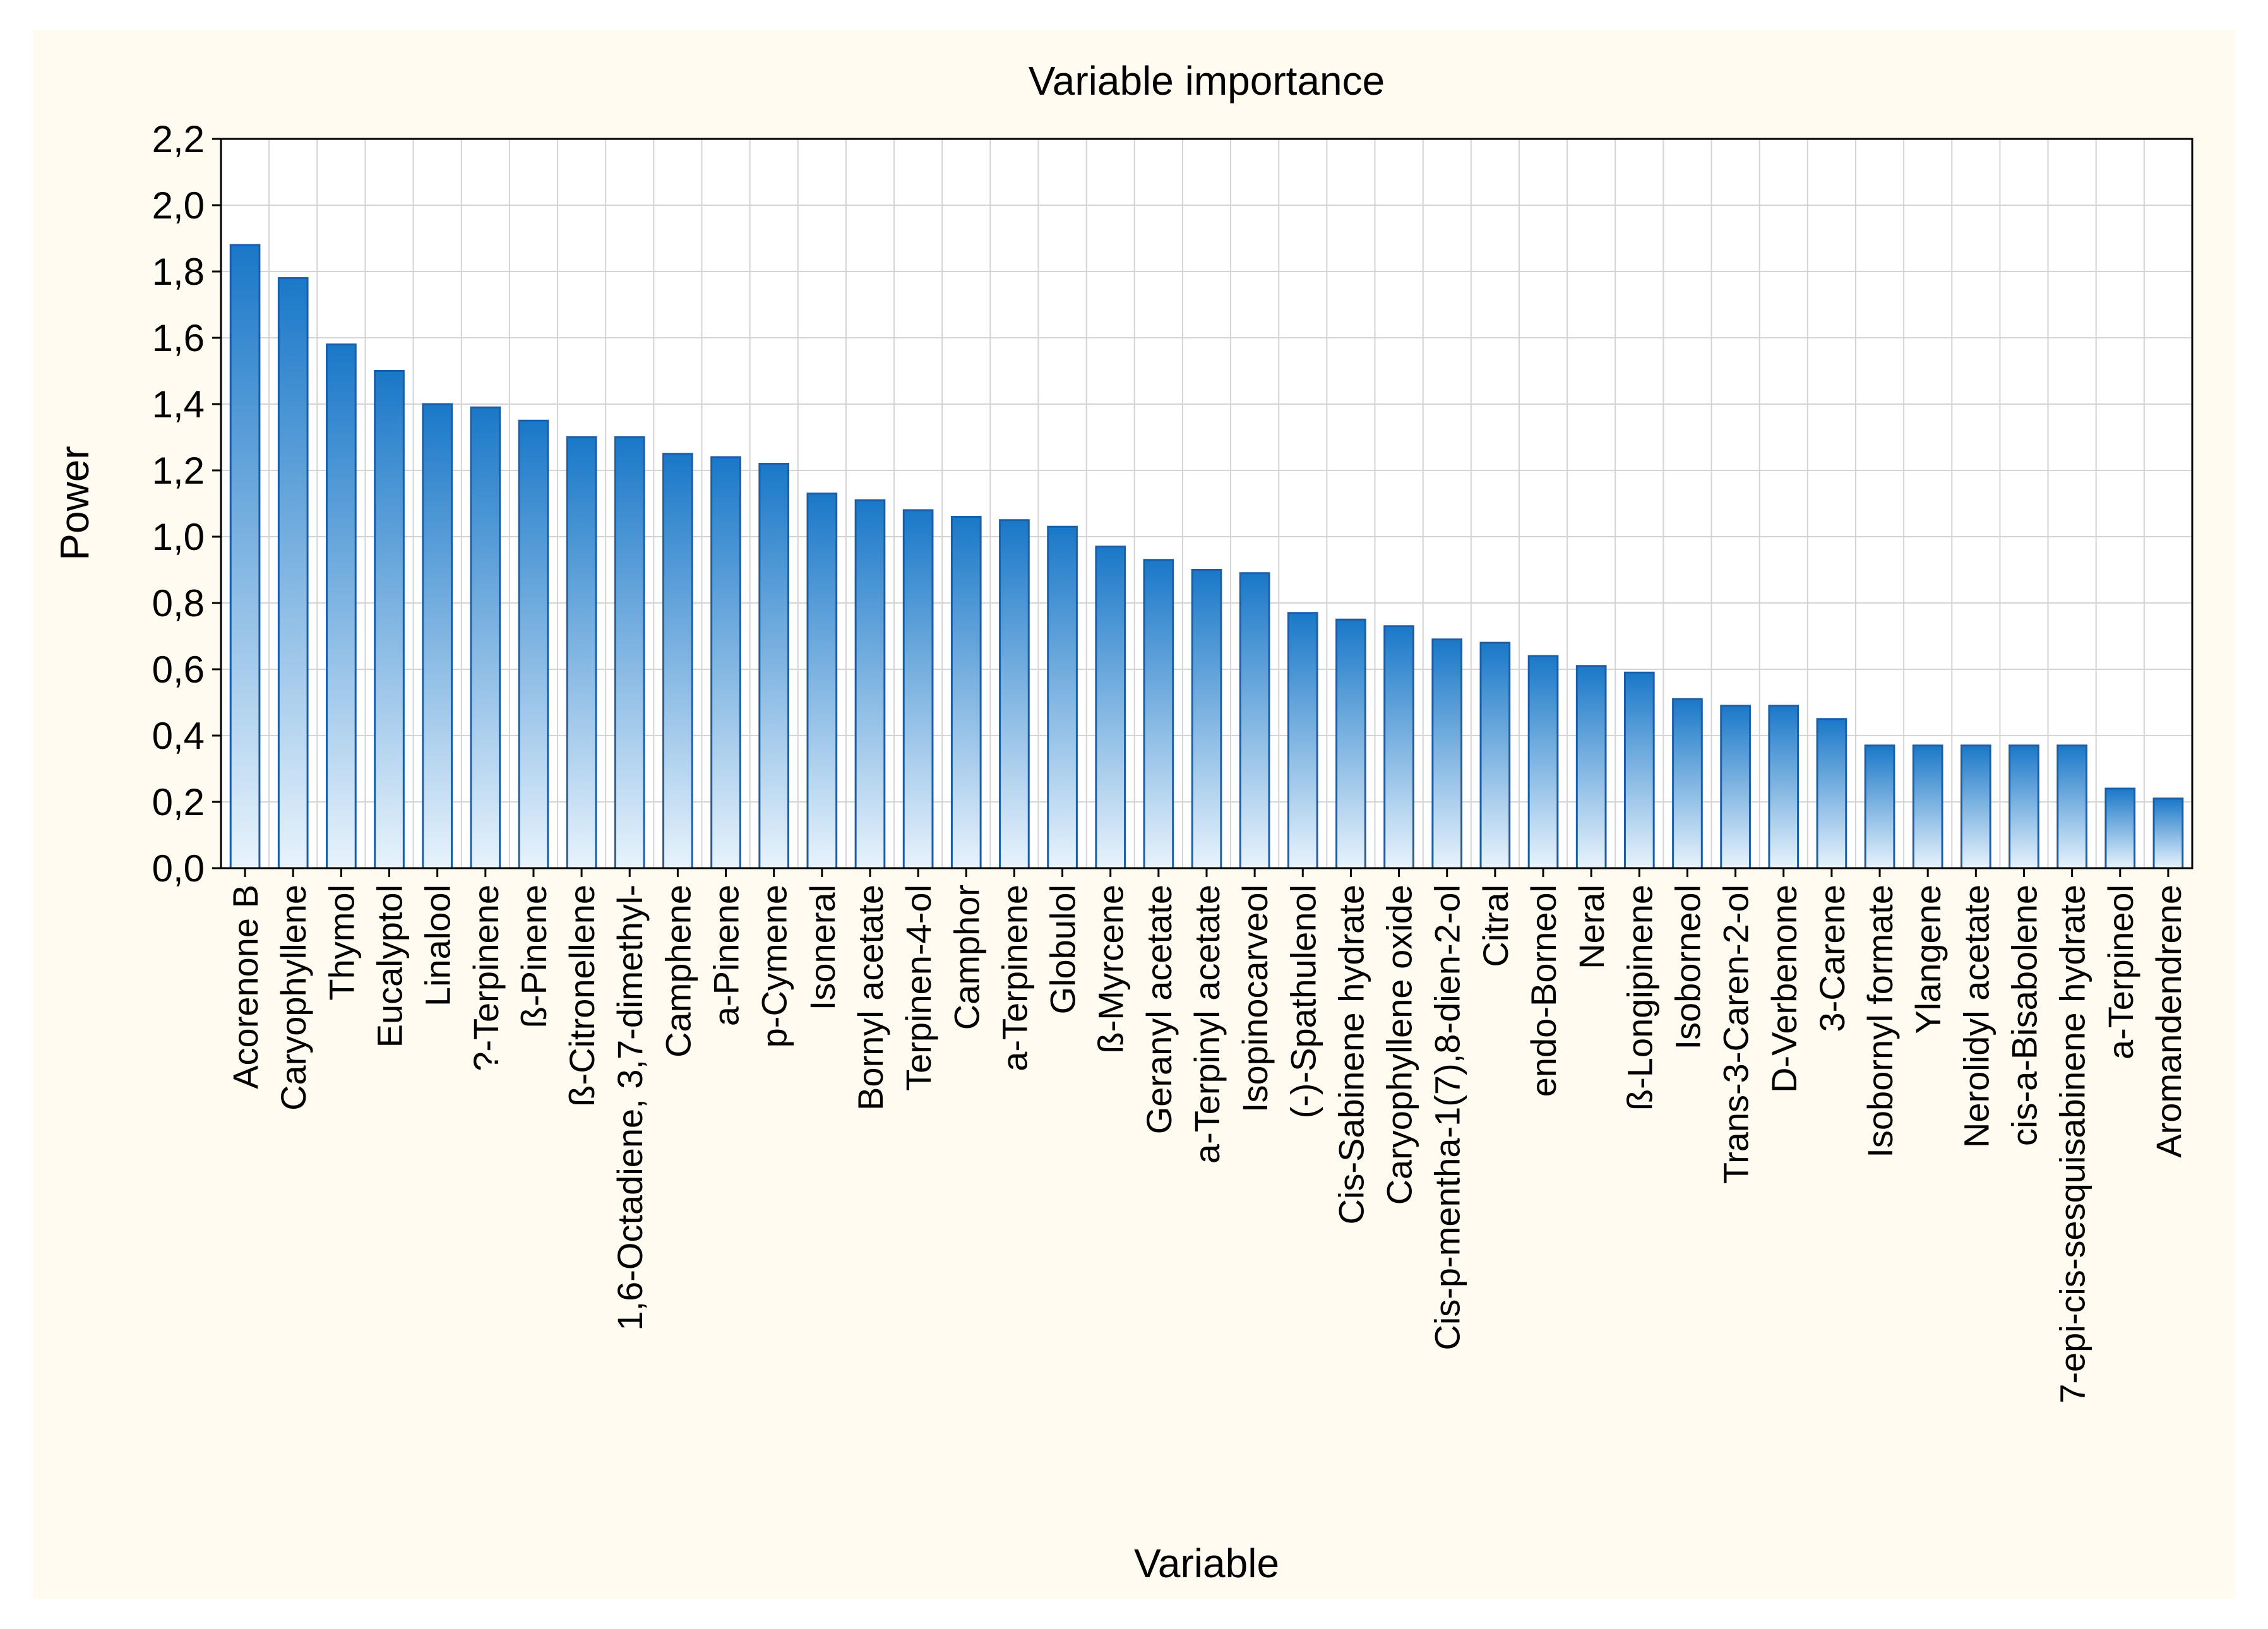 Image resolution: width=2268 pixels, height=1629 pixels. Describe the element at coordinates (1976, 1016) in the screenshot. I see `x-tick-label: Nerolidyl acetate` at that location.